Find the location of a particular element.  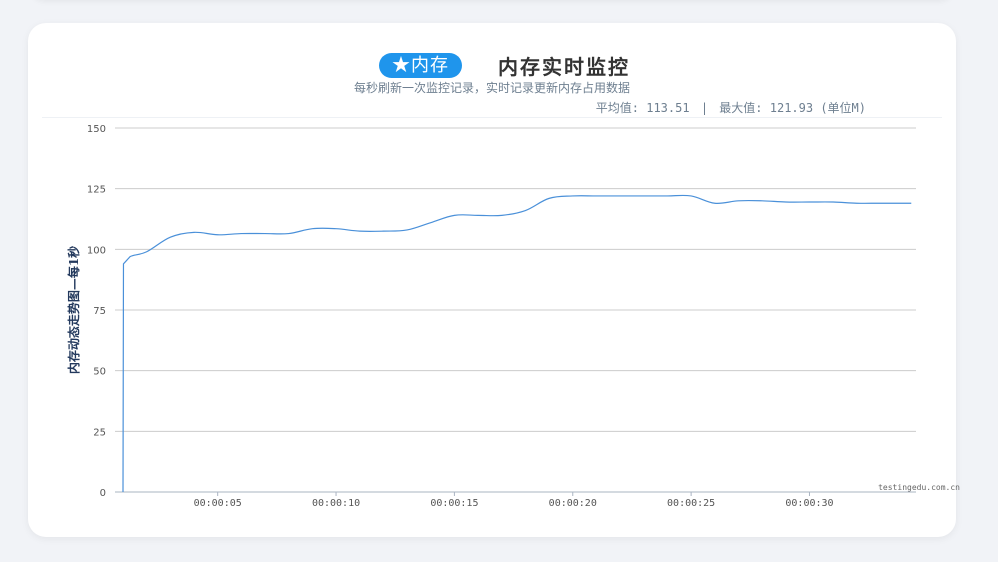

y-tick-label: 25 is located at coordinates (99, 432).